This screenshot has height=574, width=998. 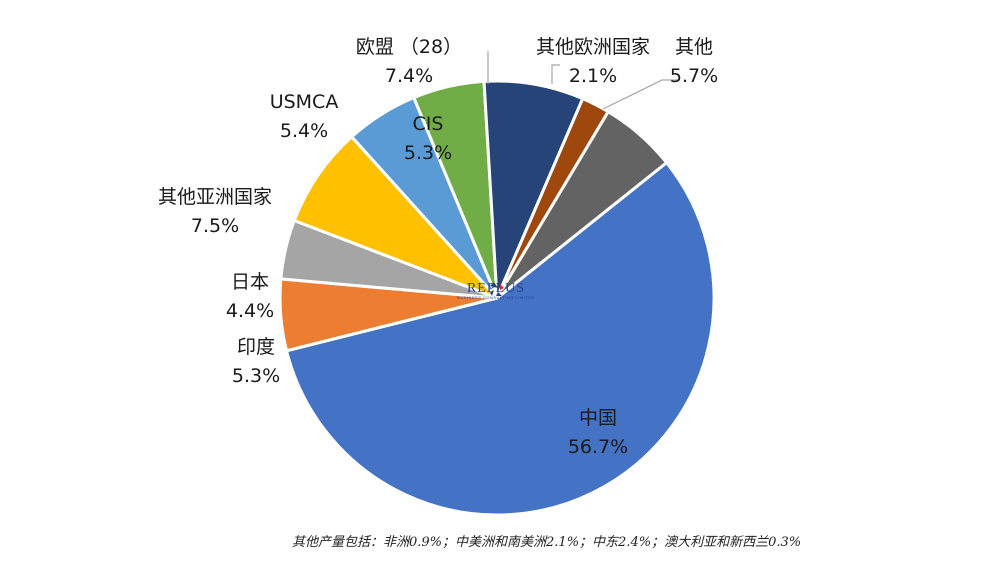 What do you see at coordinates (215, 211) in the screenshot?
I see `slice-label: 其他亚洲国家 7.5%` at bounding box center [215, 211].